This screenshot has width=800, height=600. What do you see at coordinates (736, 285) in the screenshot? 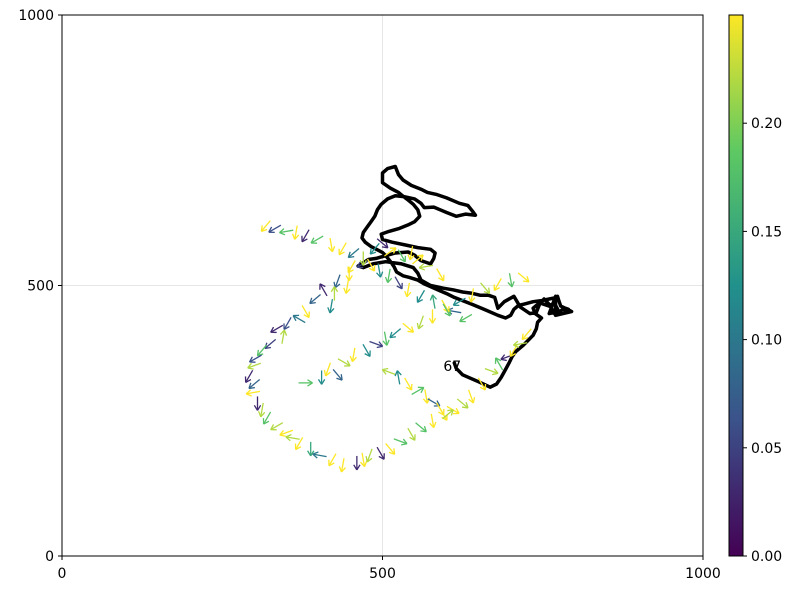
I see `colorbar` at bounding box center [736, 285].